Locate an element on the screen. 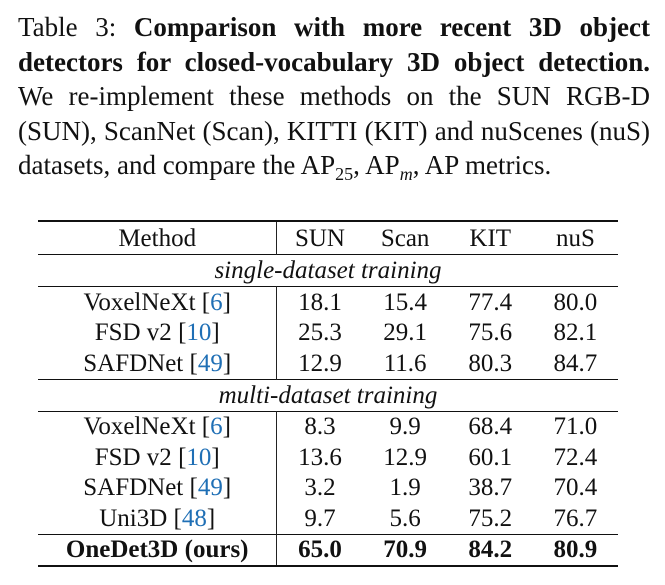  table-row: VoxelNeXt [6] 8.3 9.9 68.4 71.0 is located at coordinates (328, 426).